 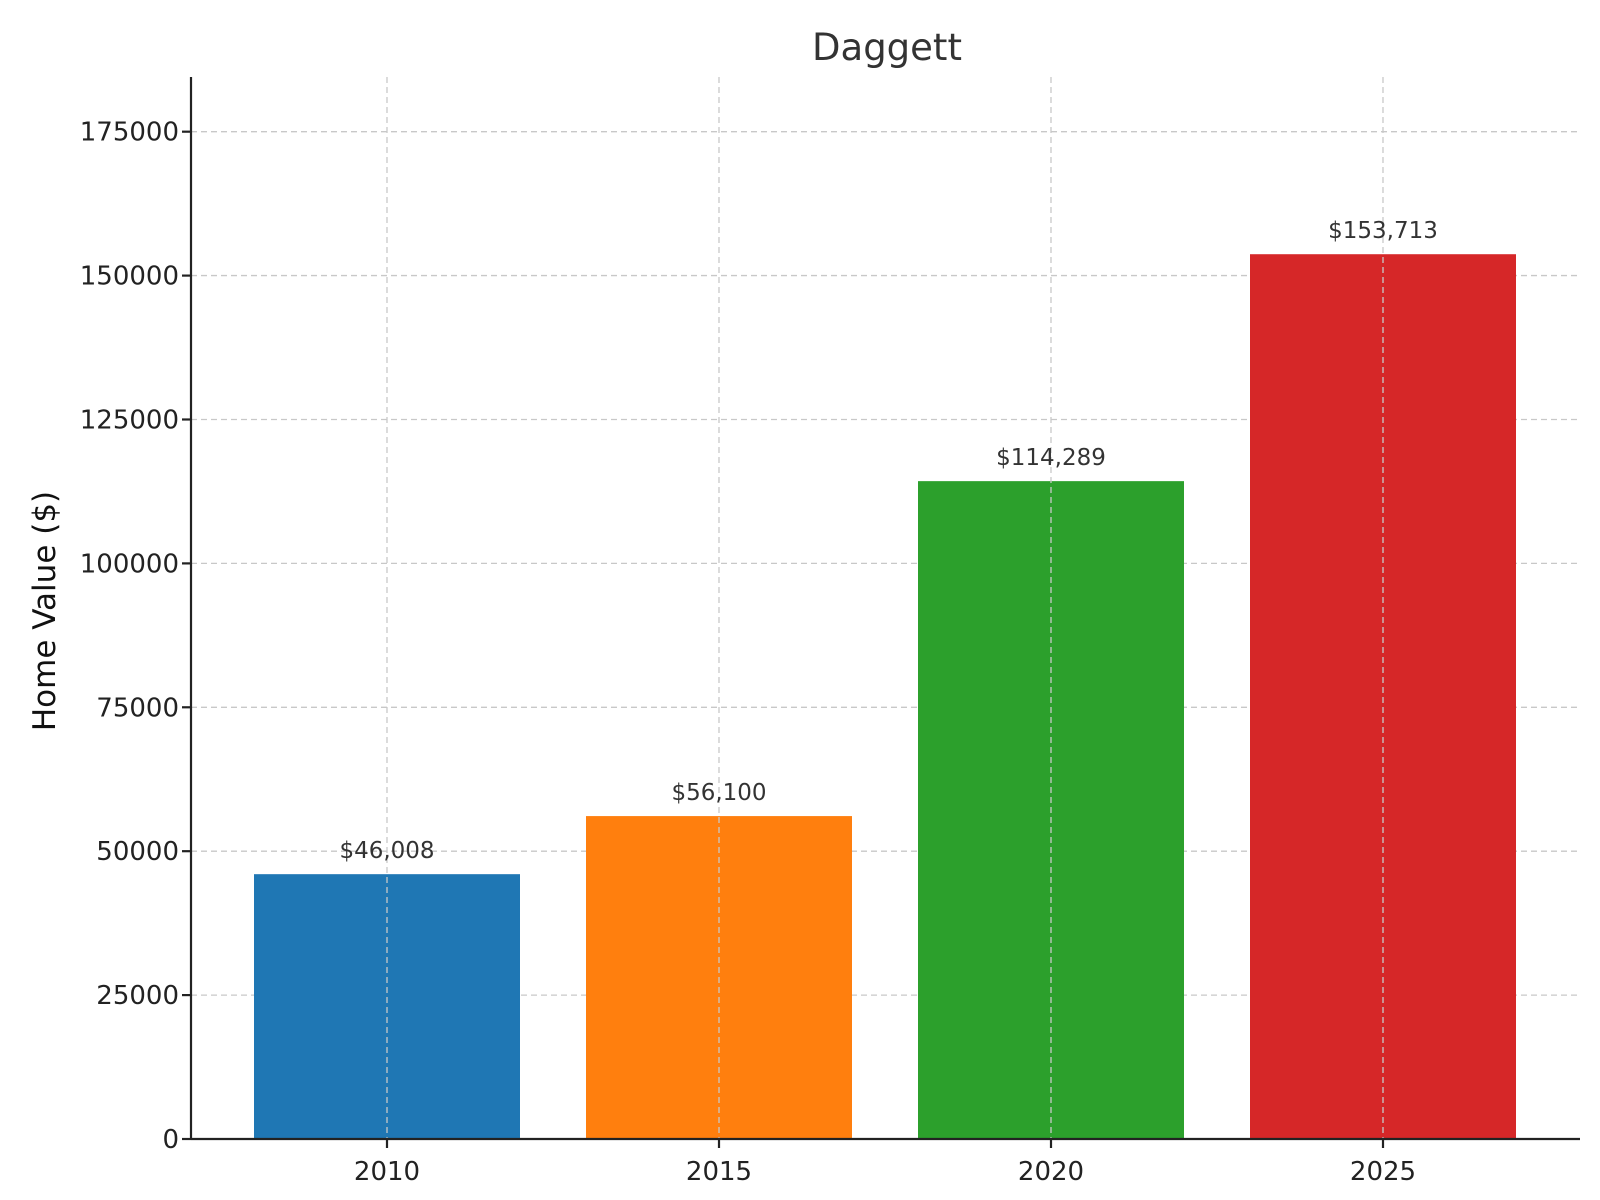 I want to click on data-label: $114,289, so click(x=1051, y=458).